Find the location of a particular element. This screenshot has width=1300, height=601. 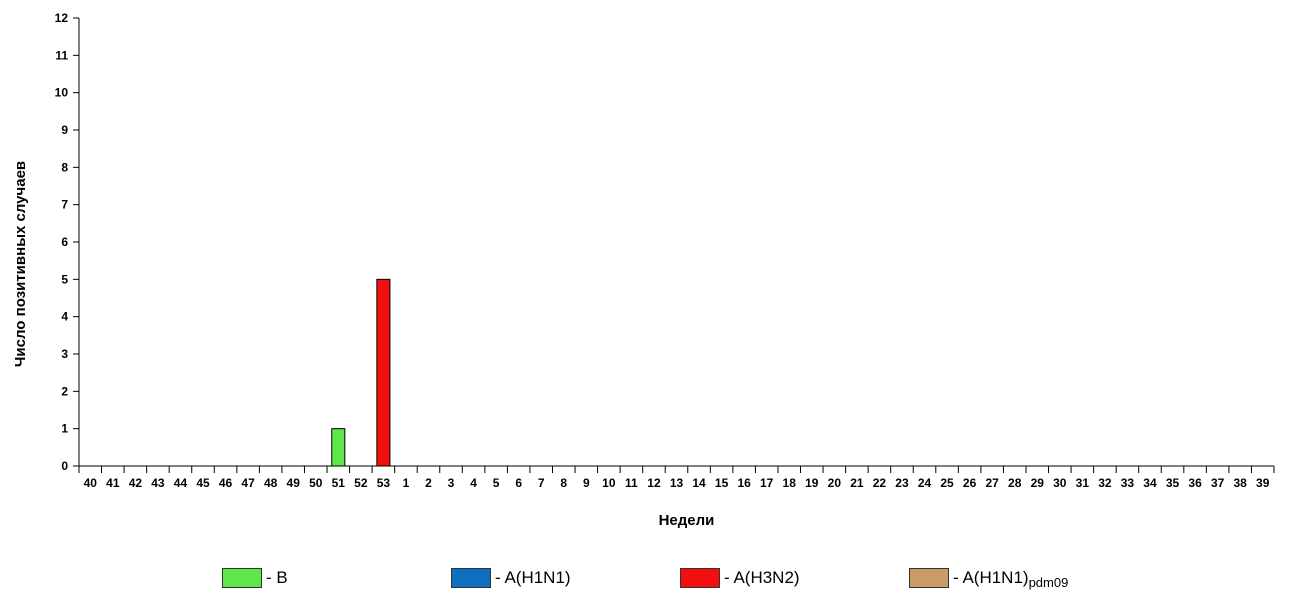

y-tick-label: 5 is located at coordinates (64, 279).